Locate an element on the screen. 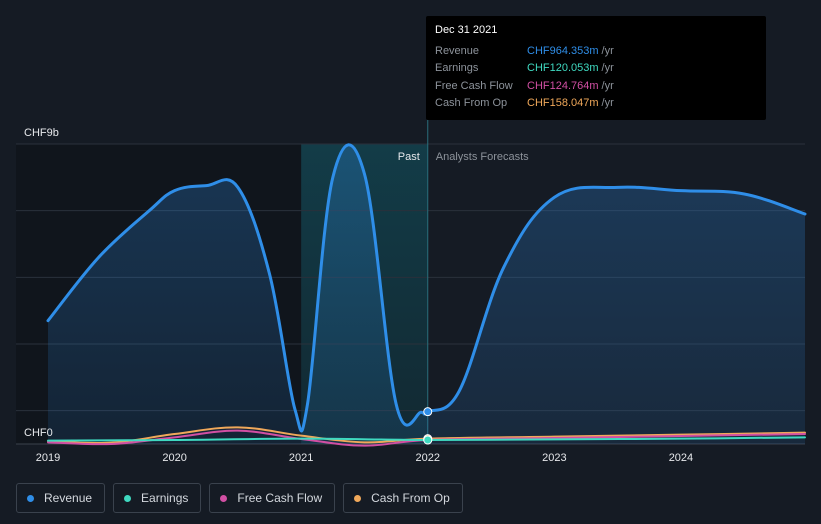 This screenshot has width=821, height=524. legend-item-revenue: Revenue is located at coordinates (61, 498).